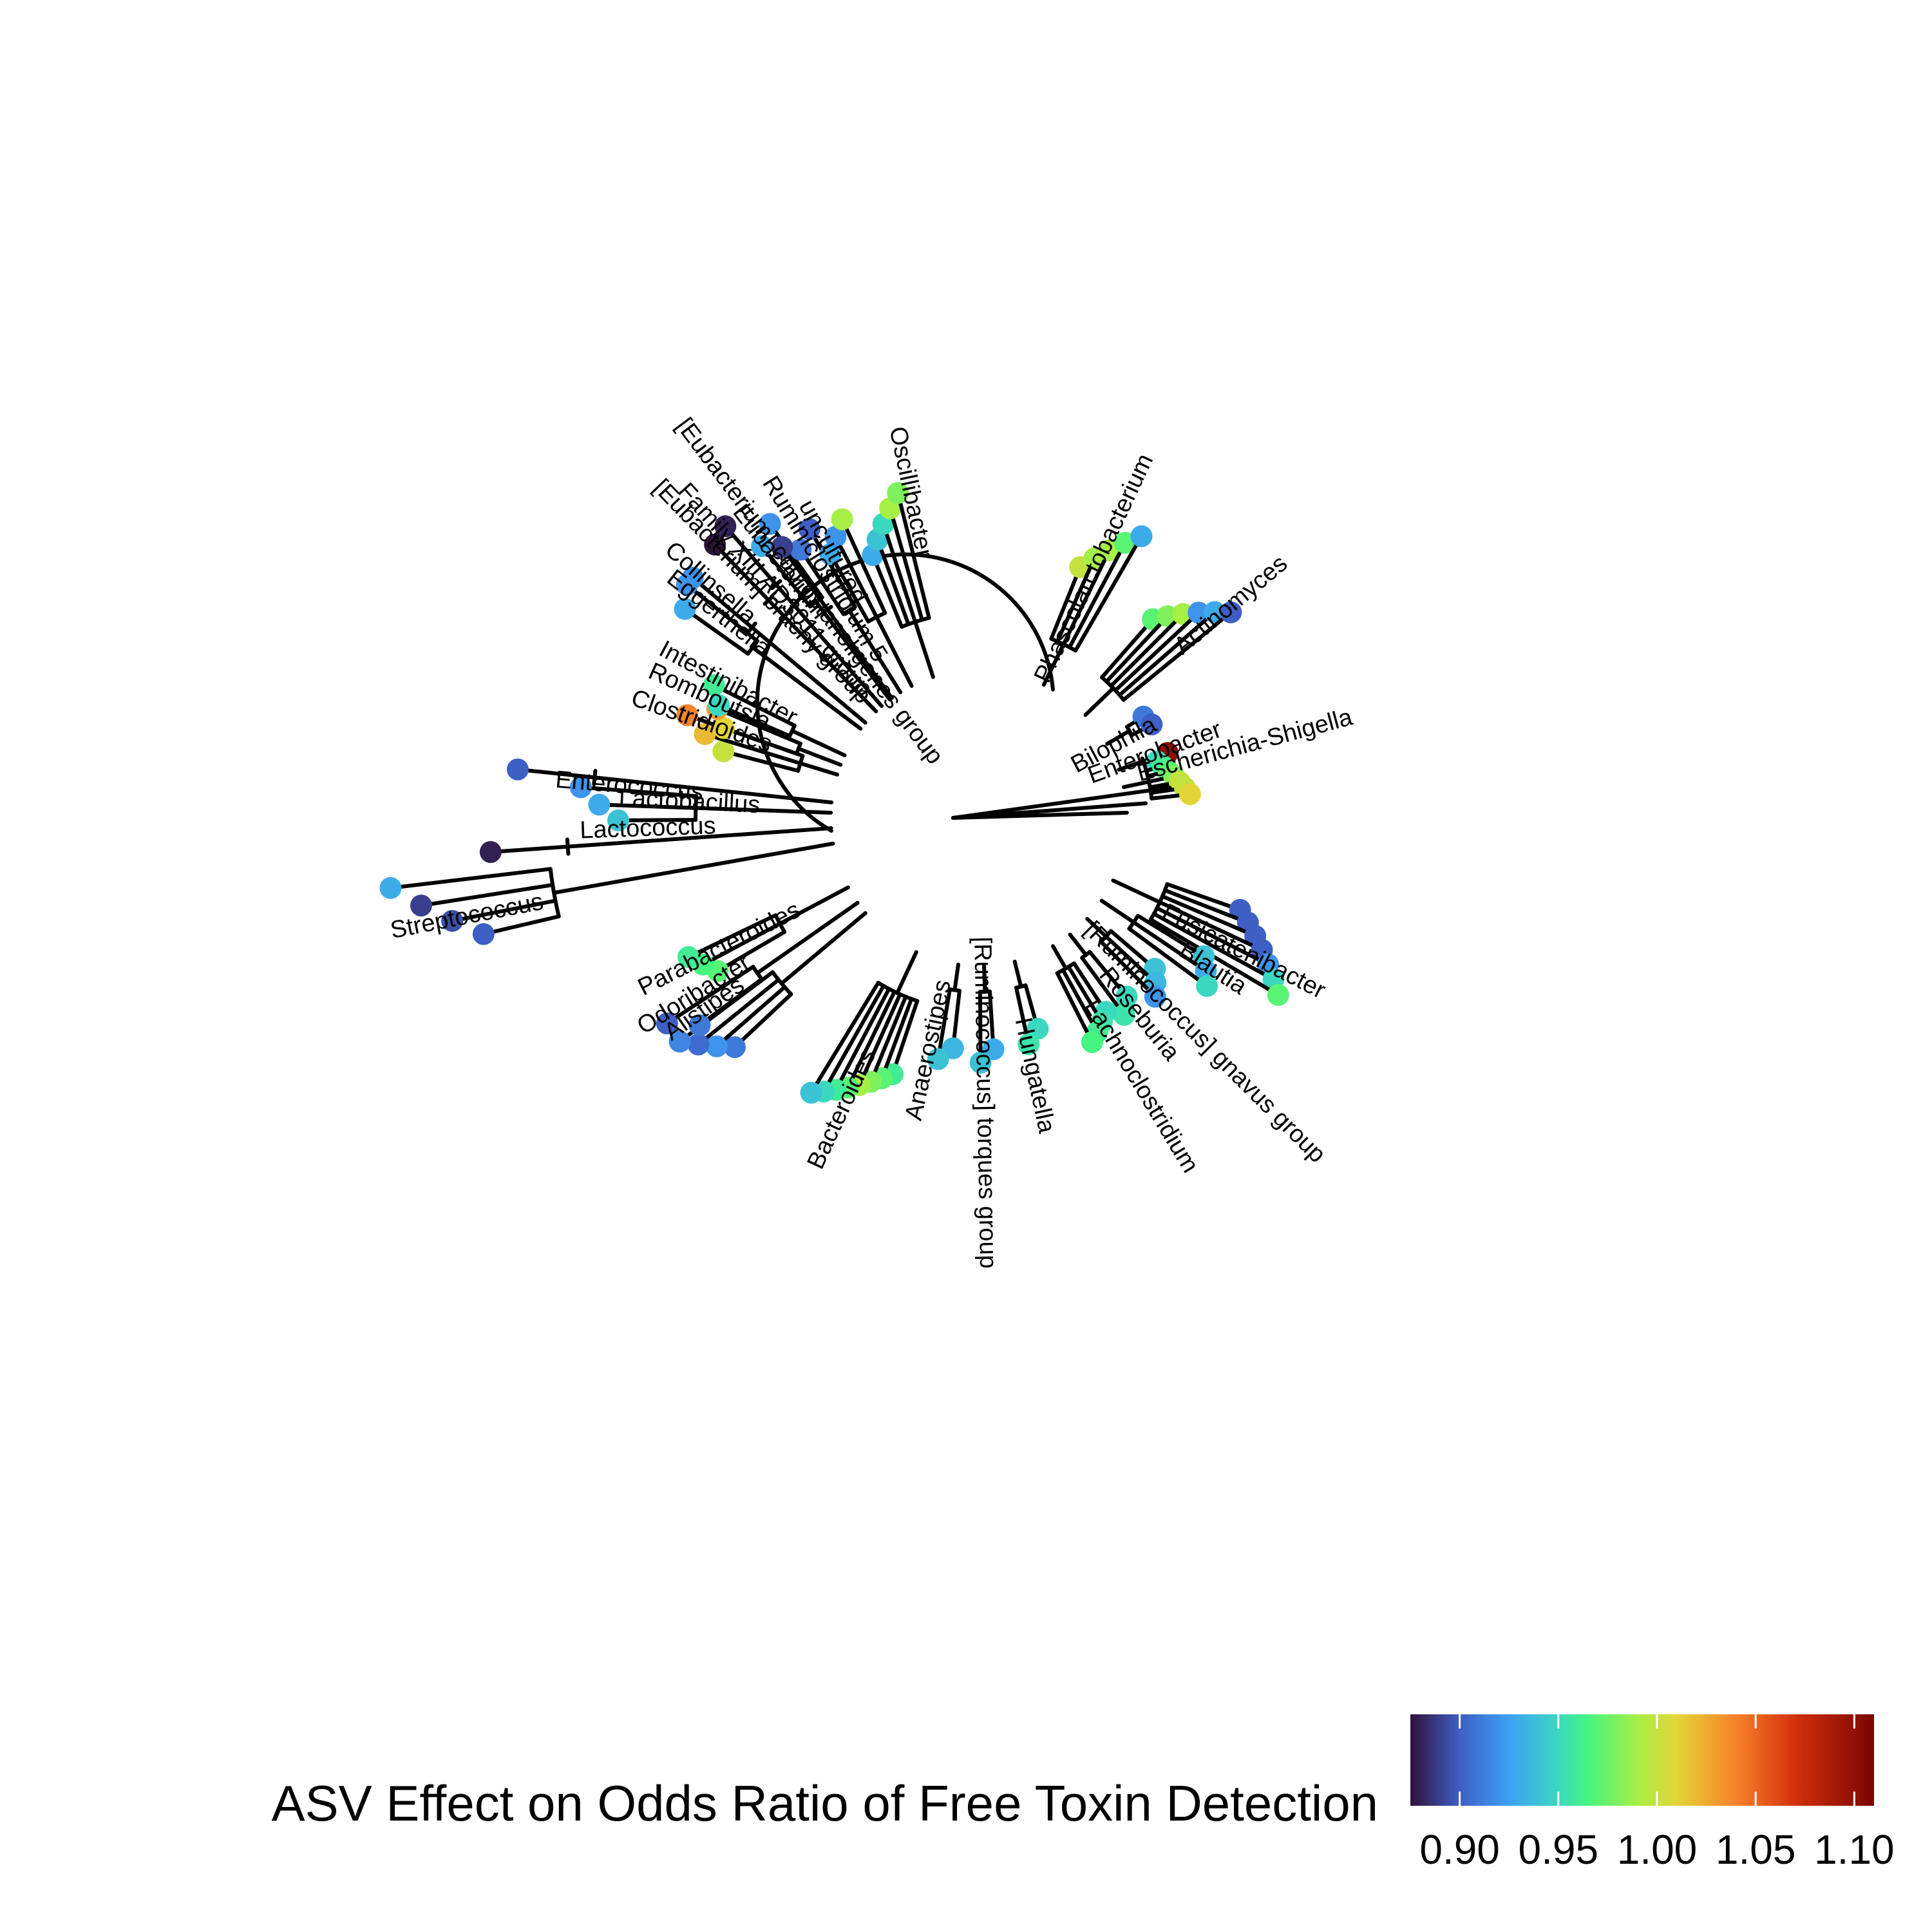 This screenshot has height=1932, width=1932. What do you see at coordinates (1657, 1849) in the screenshot?
I see `colorbar-tick-label: 1.00` at bounding box center [1657, 1849].